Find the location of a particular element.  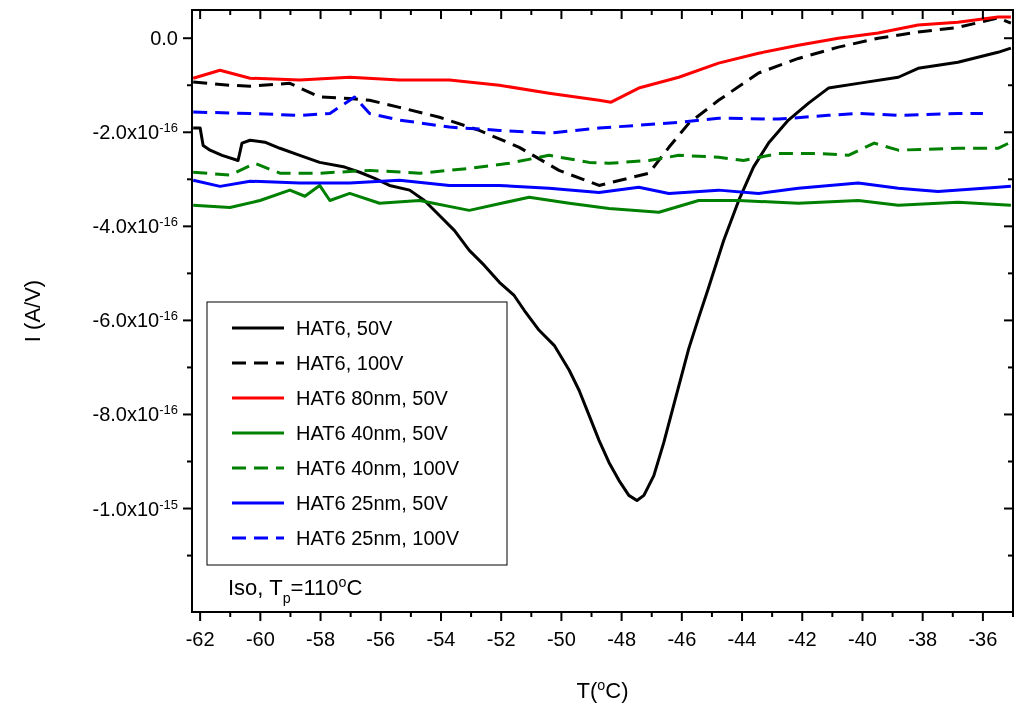

x-tick-label: -62 is located at coordinates (200, 639).